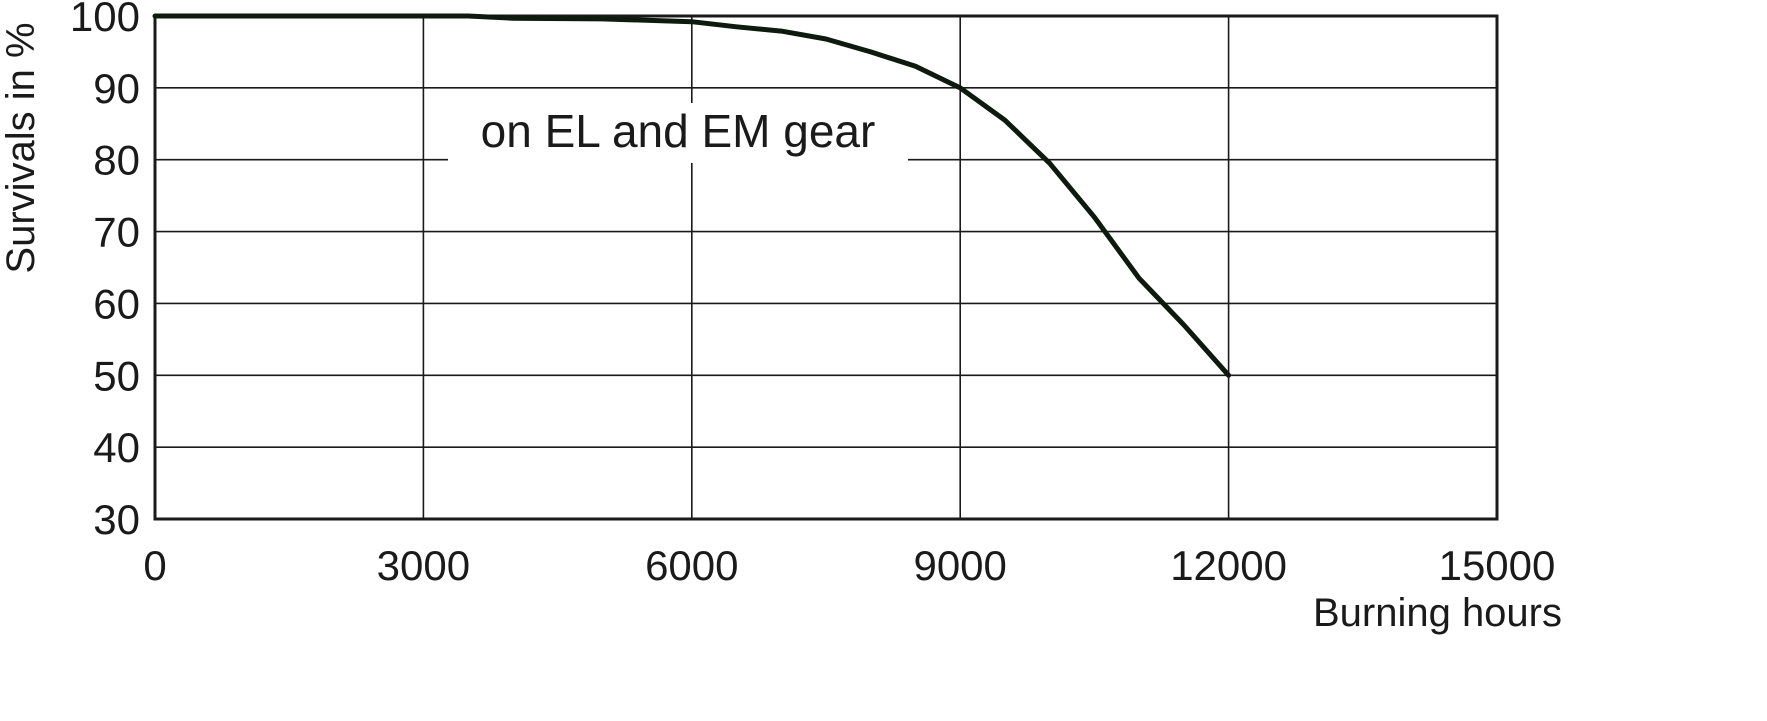 The width and height of the screenshot is (1767, 721). What do you see at coordinates (154, 565) in the screenshot?
I see `x-tick-label: 0` at bounding box center [154, 565].